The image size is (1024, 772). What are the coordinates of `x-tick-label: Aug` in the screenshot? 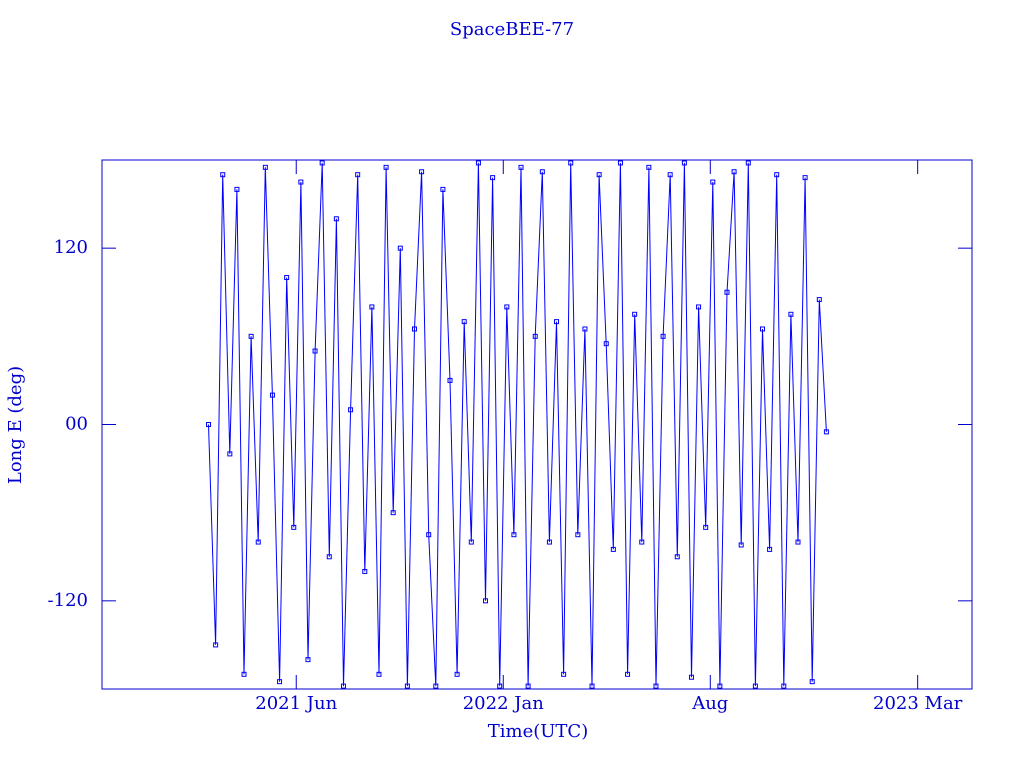 It's located at (709, 703).